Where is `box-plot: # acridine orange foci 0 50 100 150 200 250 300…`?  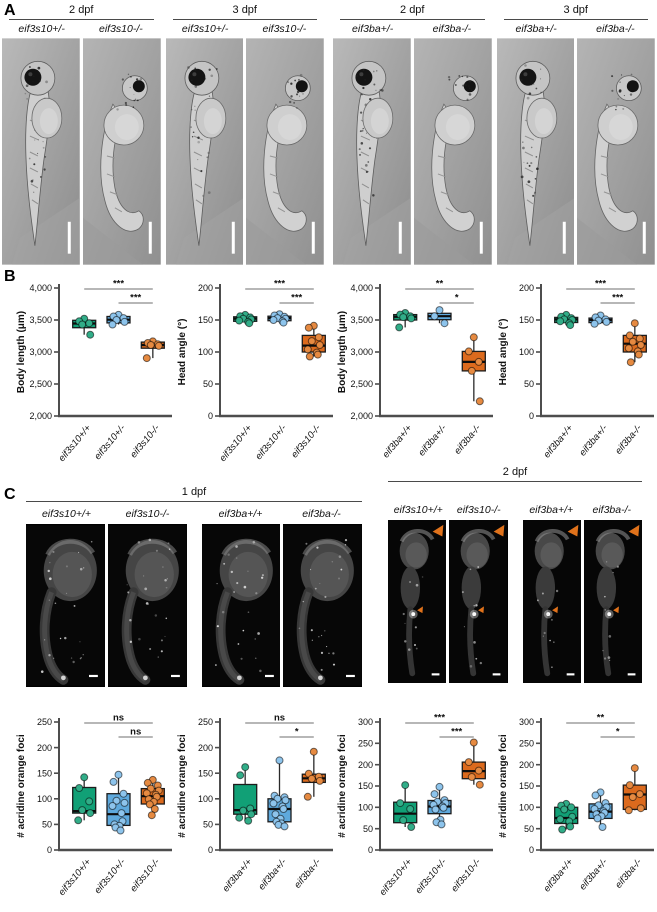
box-plot: # acridine orange foci 0 50 100 150 200 250 300… is located at coordinates (415, 805).